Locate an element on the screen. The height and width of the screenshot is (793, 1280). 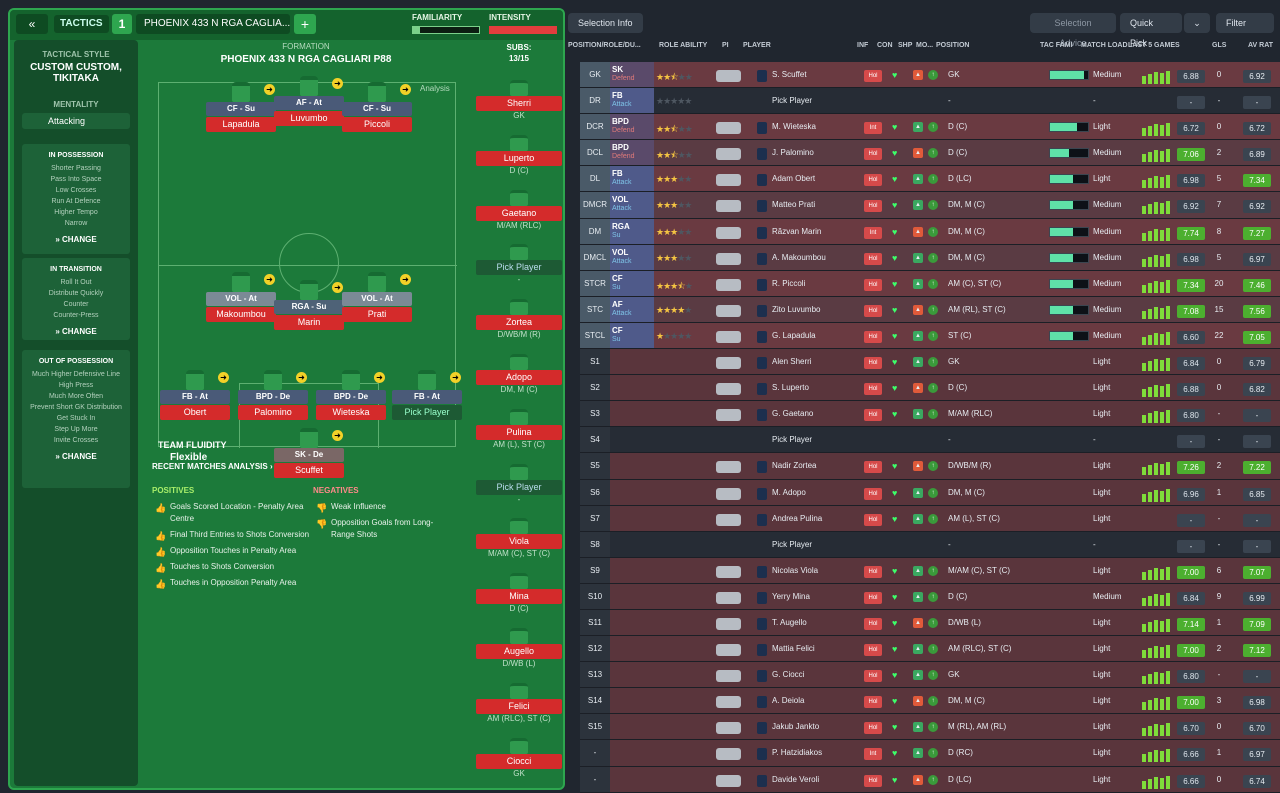
row-role-duty: VOL Attack is located at coordinates (632, 205).